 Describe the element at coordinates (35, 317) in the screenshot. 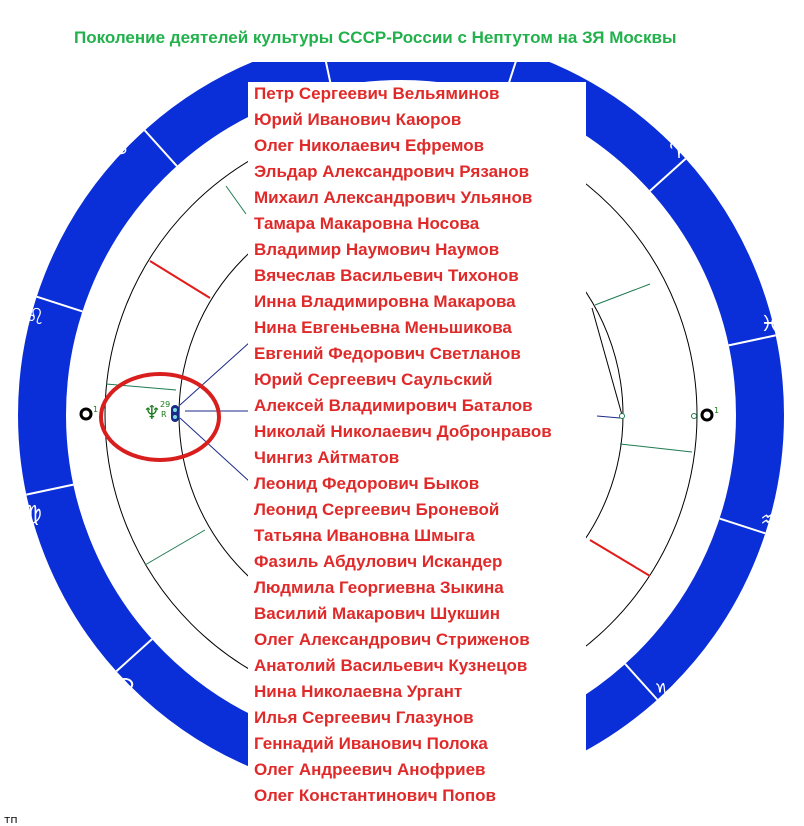

I see `leo-sign-icon: ♌` at that location.